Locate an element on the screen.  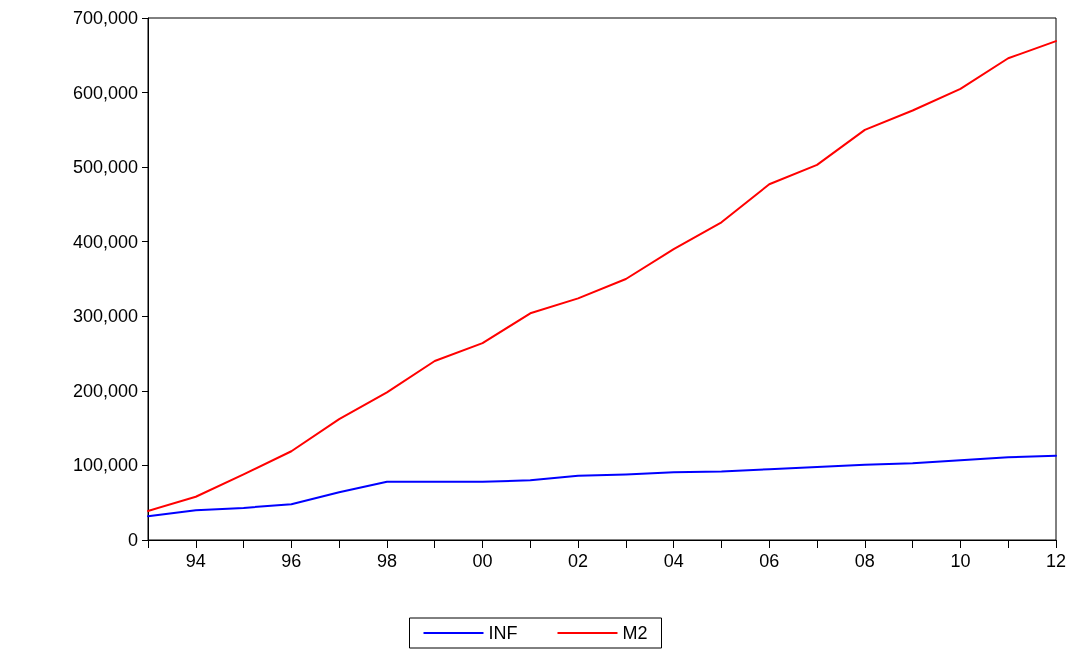
legend-label: INF is located at coordinates (503, 633).